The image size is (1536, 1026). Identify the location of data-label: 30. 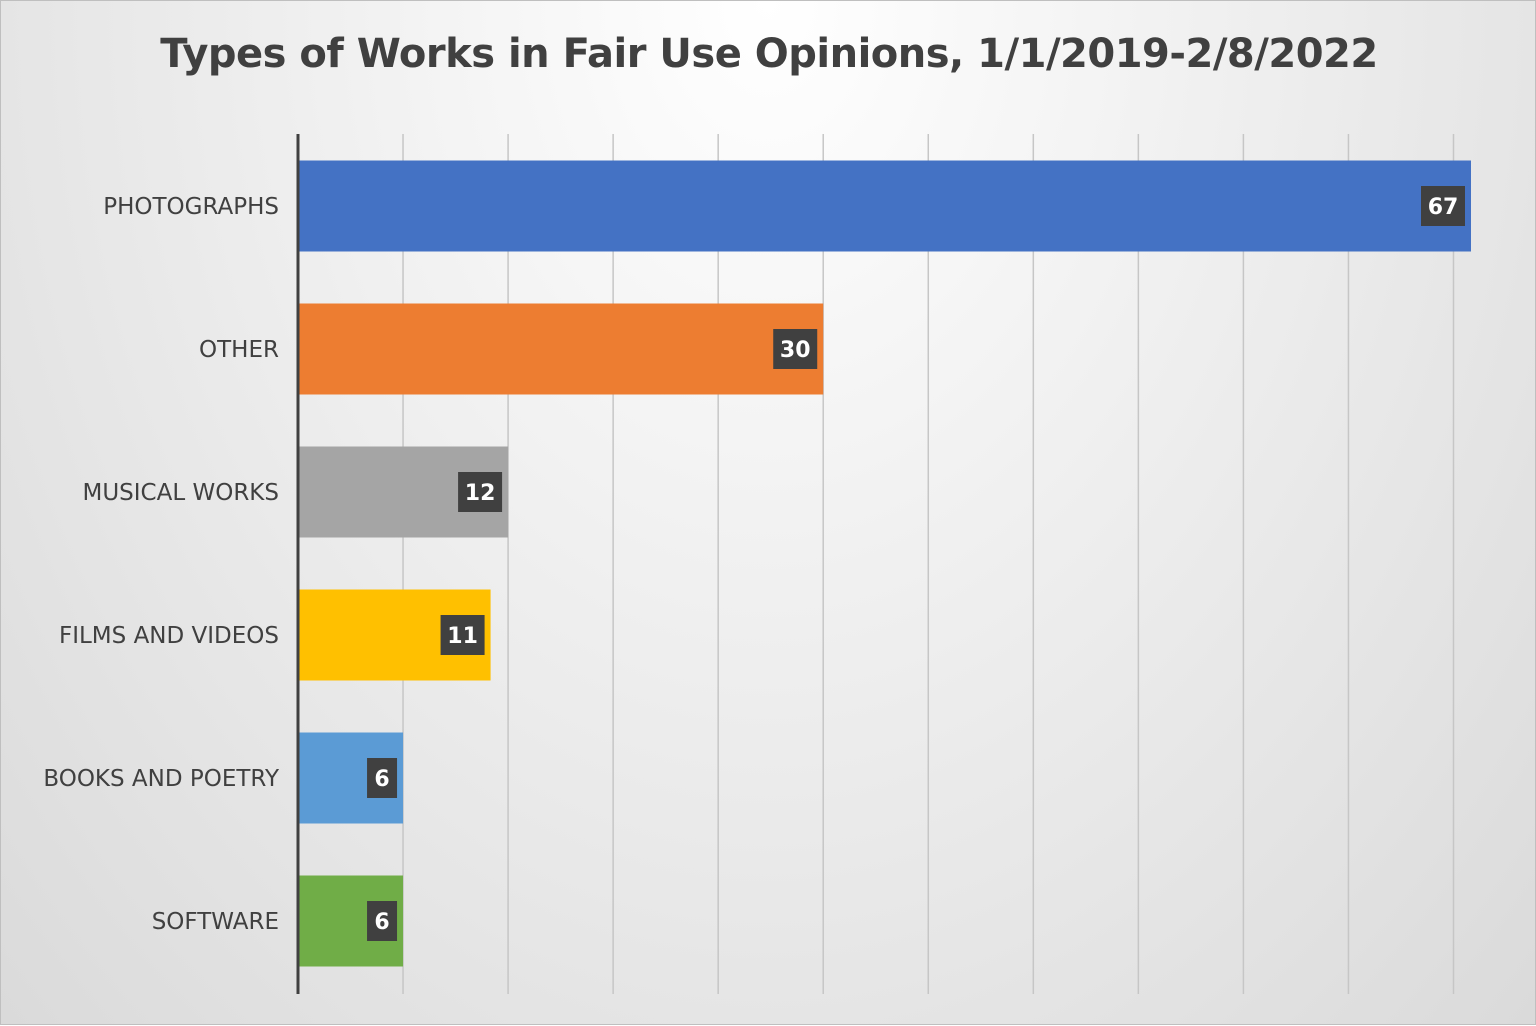
(795, 350).